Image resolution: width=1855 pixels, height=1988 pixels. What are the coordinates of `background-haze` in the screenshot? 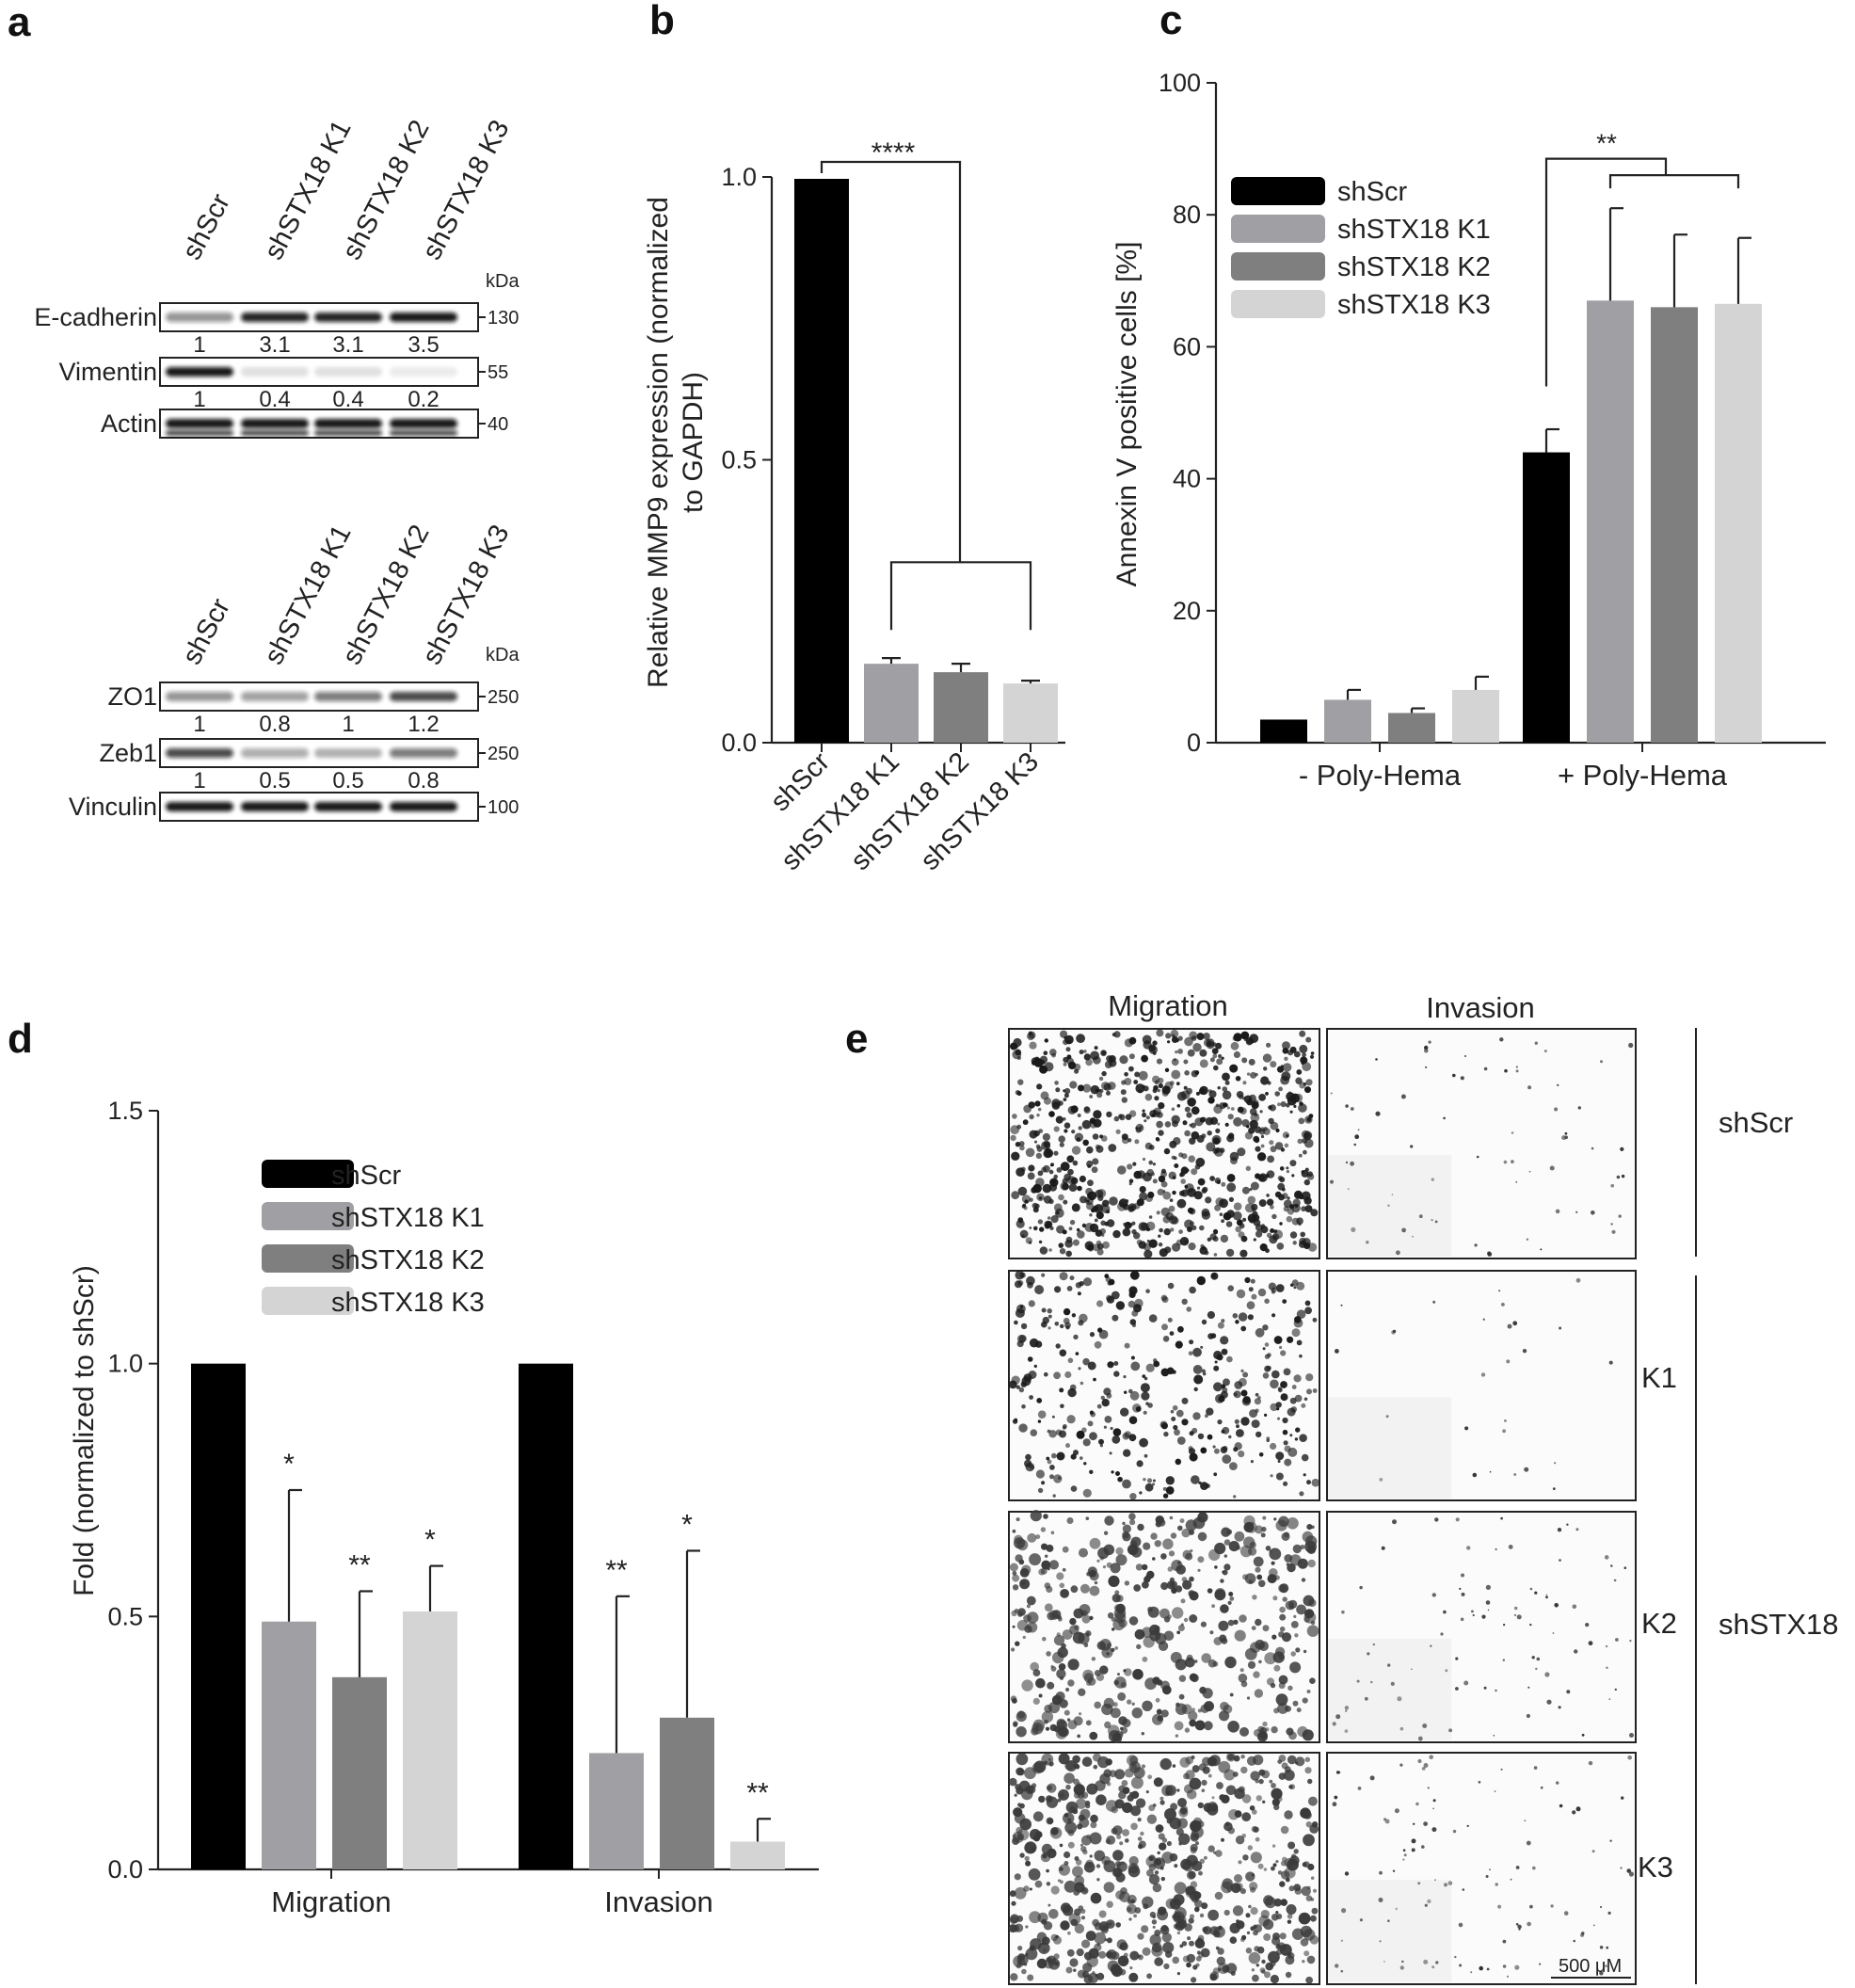 It's located at (1390, 1931).